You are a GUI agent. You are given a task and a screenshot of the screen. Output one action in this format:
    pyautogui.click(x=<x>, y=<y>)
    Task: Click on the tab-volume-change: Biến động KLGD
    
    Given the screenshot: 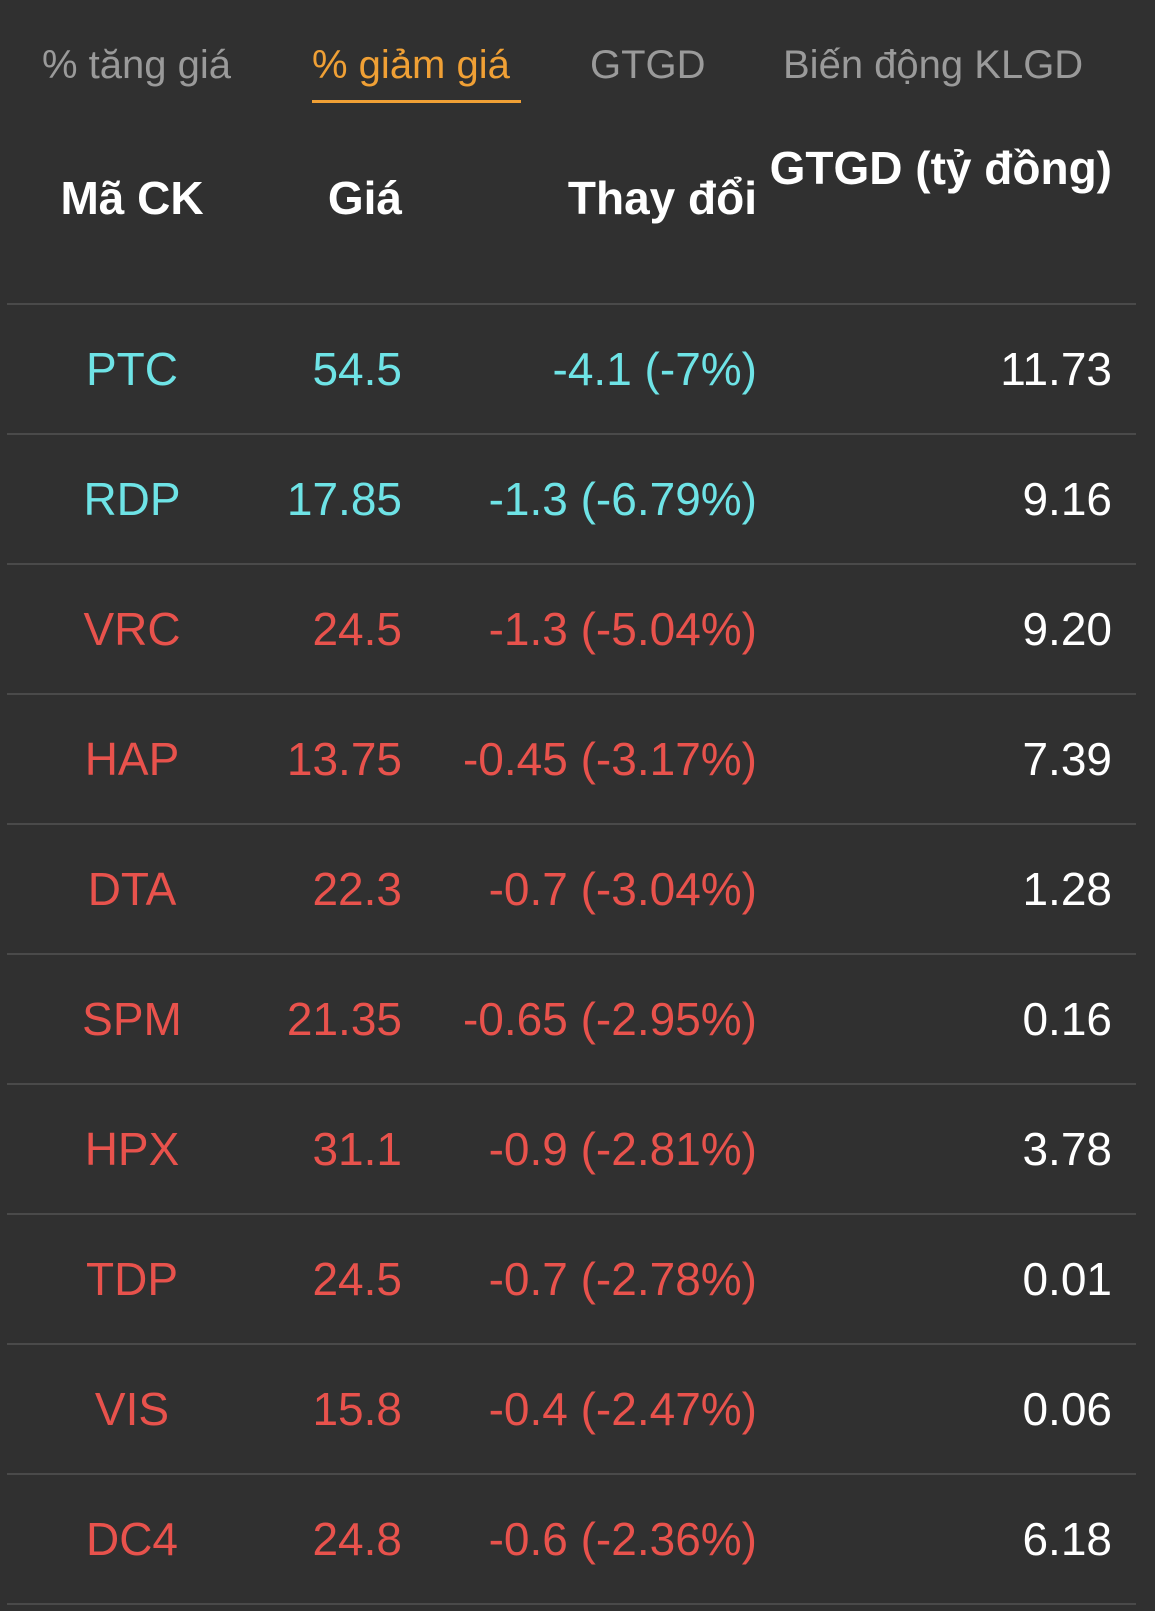 What is the action you would take?
    pyautogui.click(x=933, y=65)
    